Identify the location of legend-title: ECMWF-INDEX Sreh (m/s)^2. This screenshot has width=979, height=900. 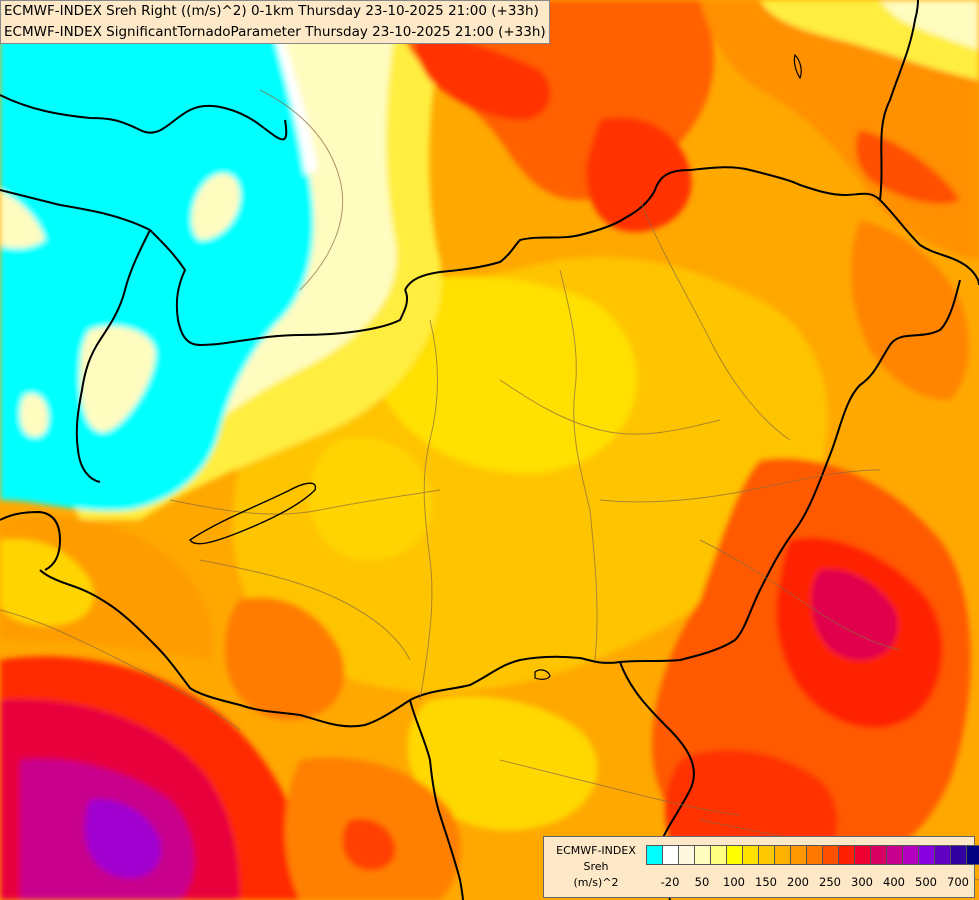
(596, 867).